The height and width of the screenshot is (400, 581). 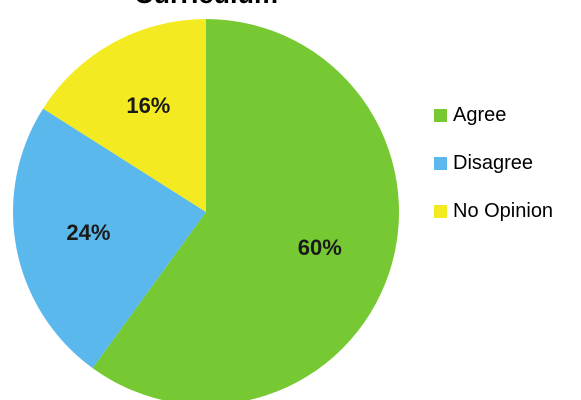 I want to click on legend-item-disagree: Disagree, so click(x=493, y=163).